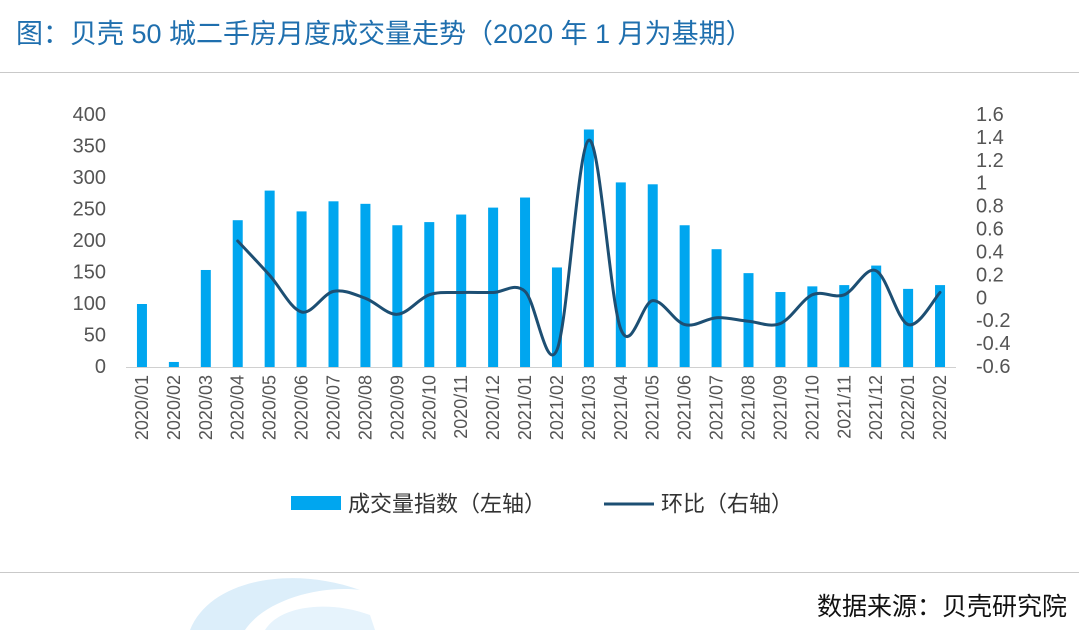 The width and height of the screenshot is (1079, 630). Describe the element at coordinates (780, 329) in the screenshot. I see `bar-2021/09` at that location.